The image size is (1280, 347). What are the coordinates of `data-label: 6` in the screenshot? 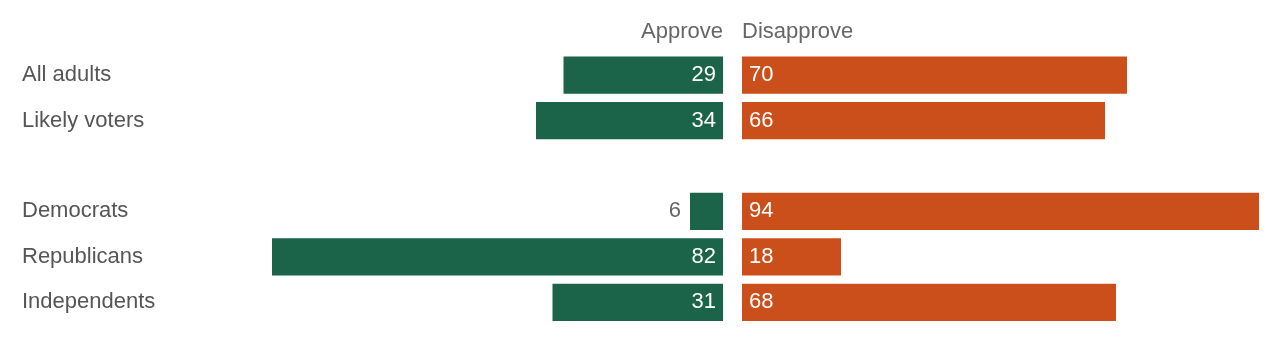 It's located at (674, 210).